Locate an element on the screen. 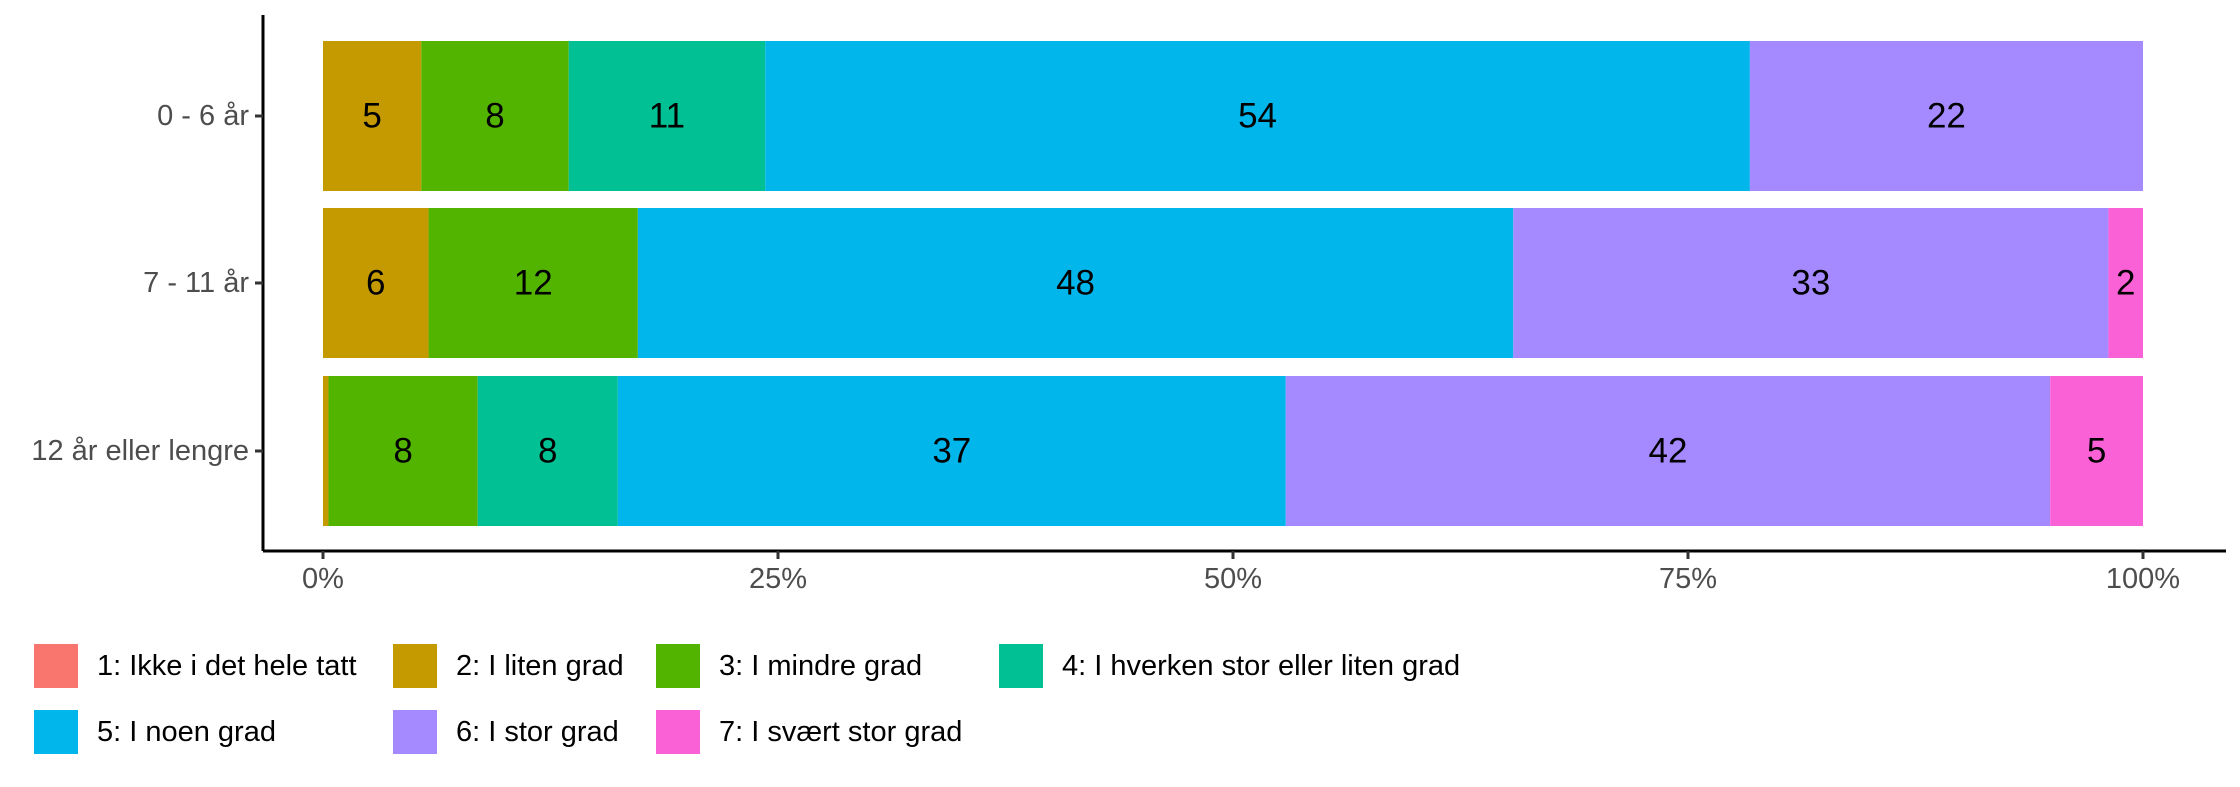 The width and height of the screenshot is (2240, 787). x-tick-label: 100% is located at coordinates (2143, 579).